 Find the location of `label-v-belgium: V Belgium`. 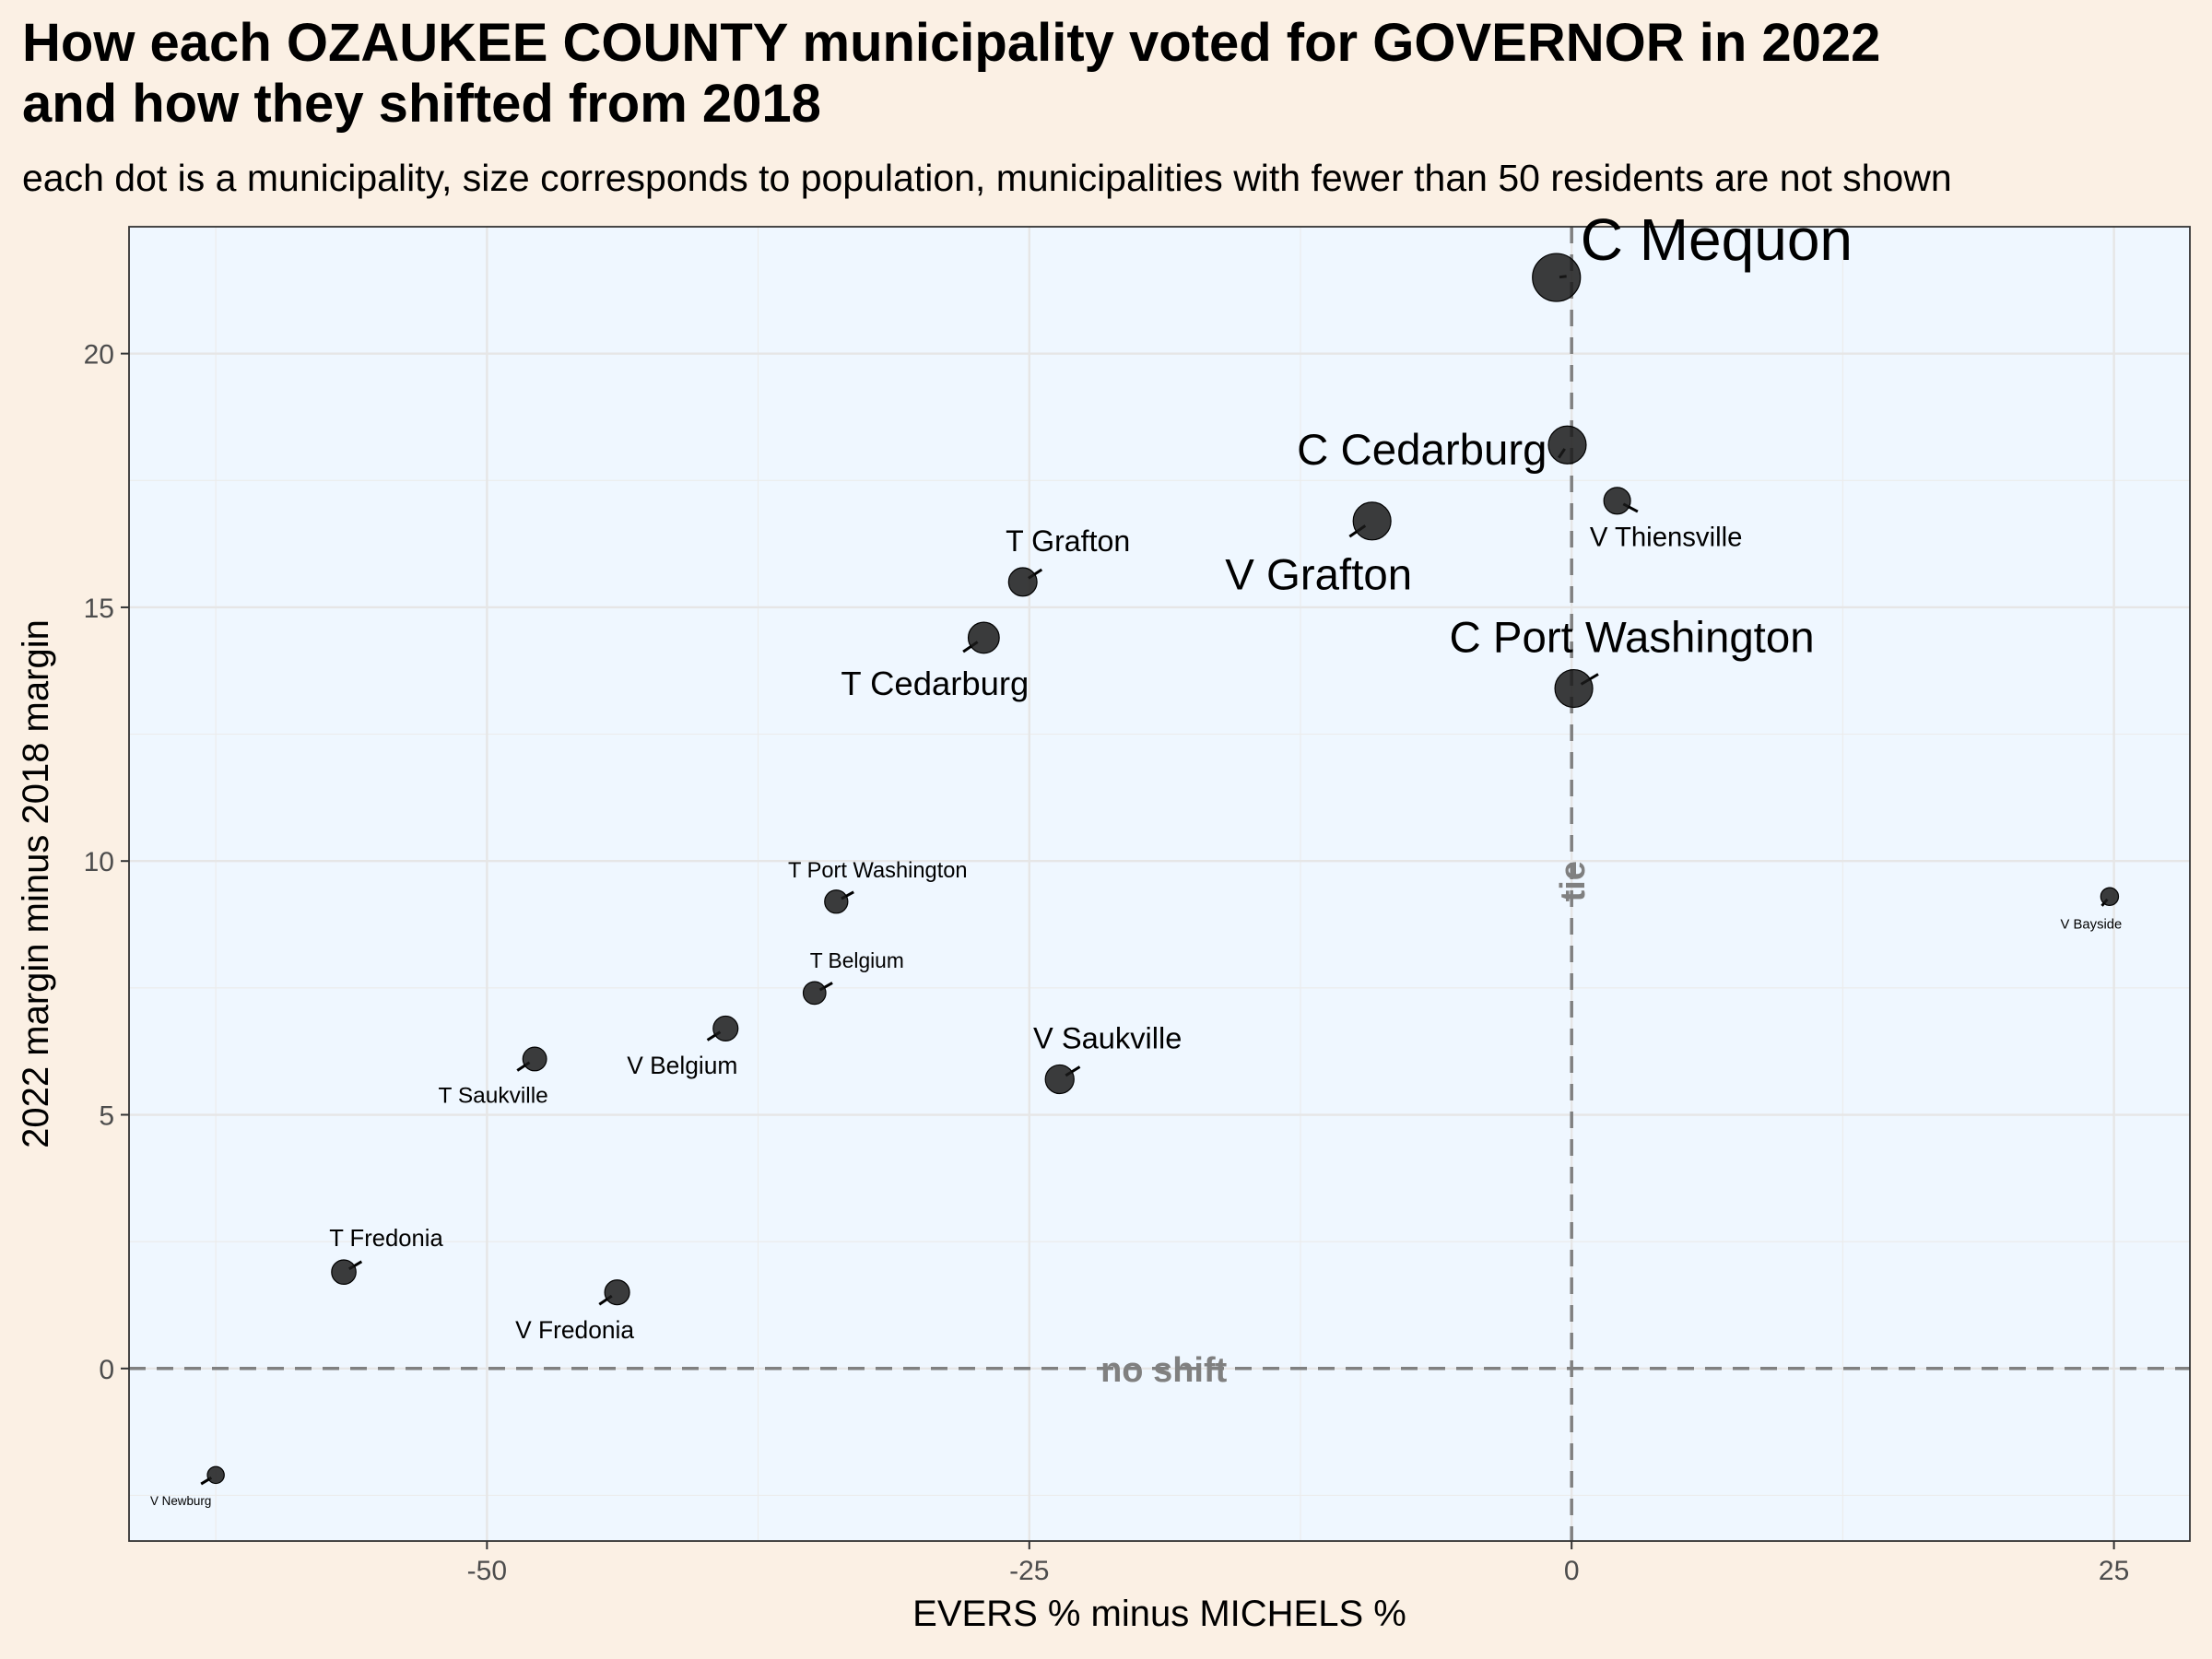

label-v-belgium: V Belgium is located at coordinates (682, 1065).